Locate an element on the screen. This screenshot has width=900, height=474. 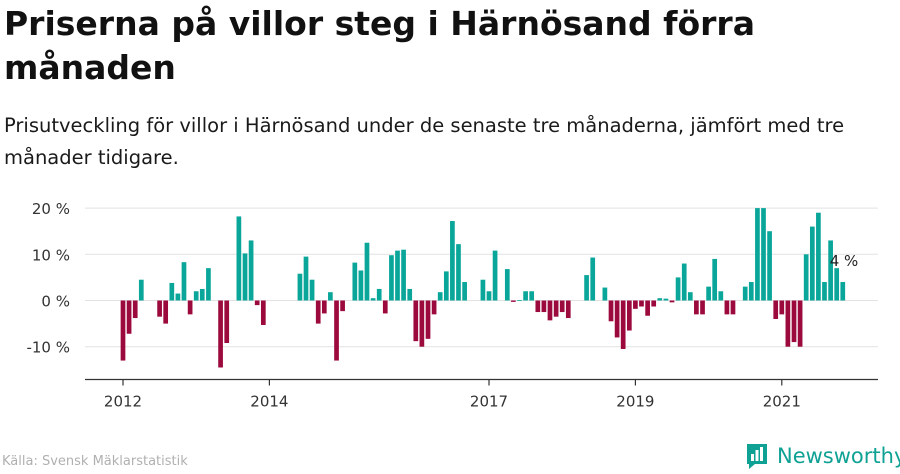
y-axis-labels: -10 % 0 % 10 % 20 % is located at coordinates (48, 278).